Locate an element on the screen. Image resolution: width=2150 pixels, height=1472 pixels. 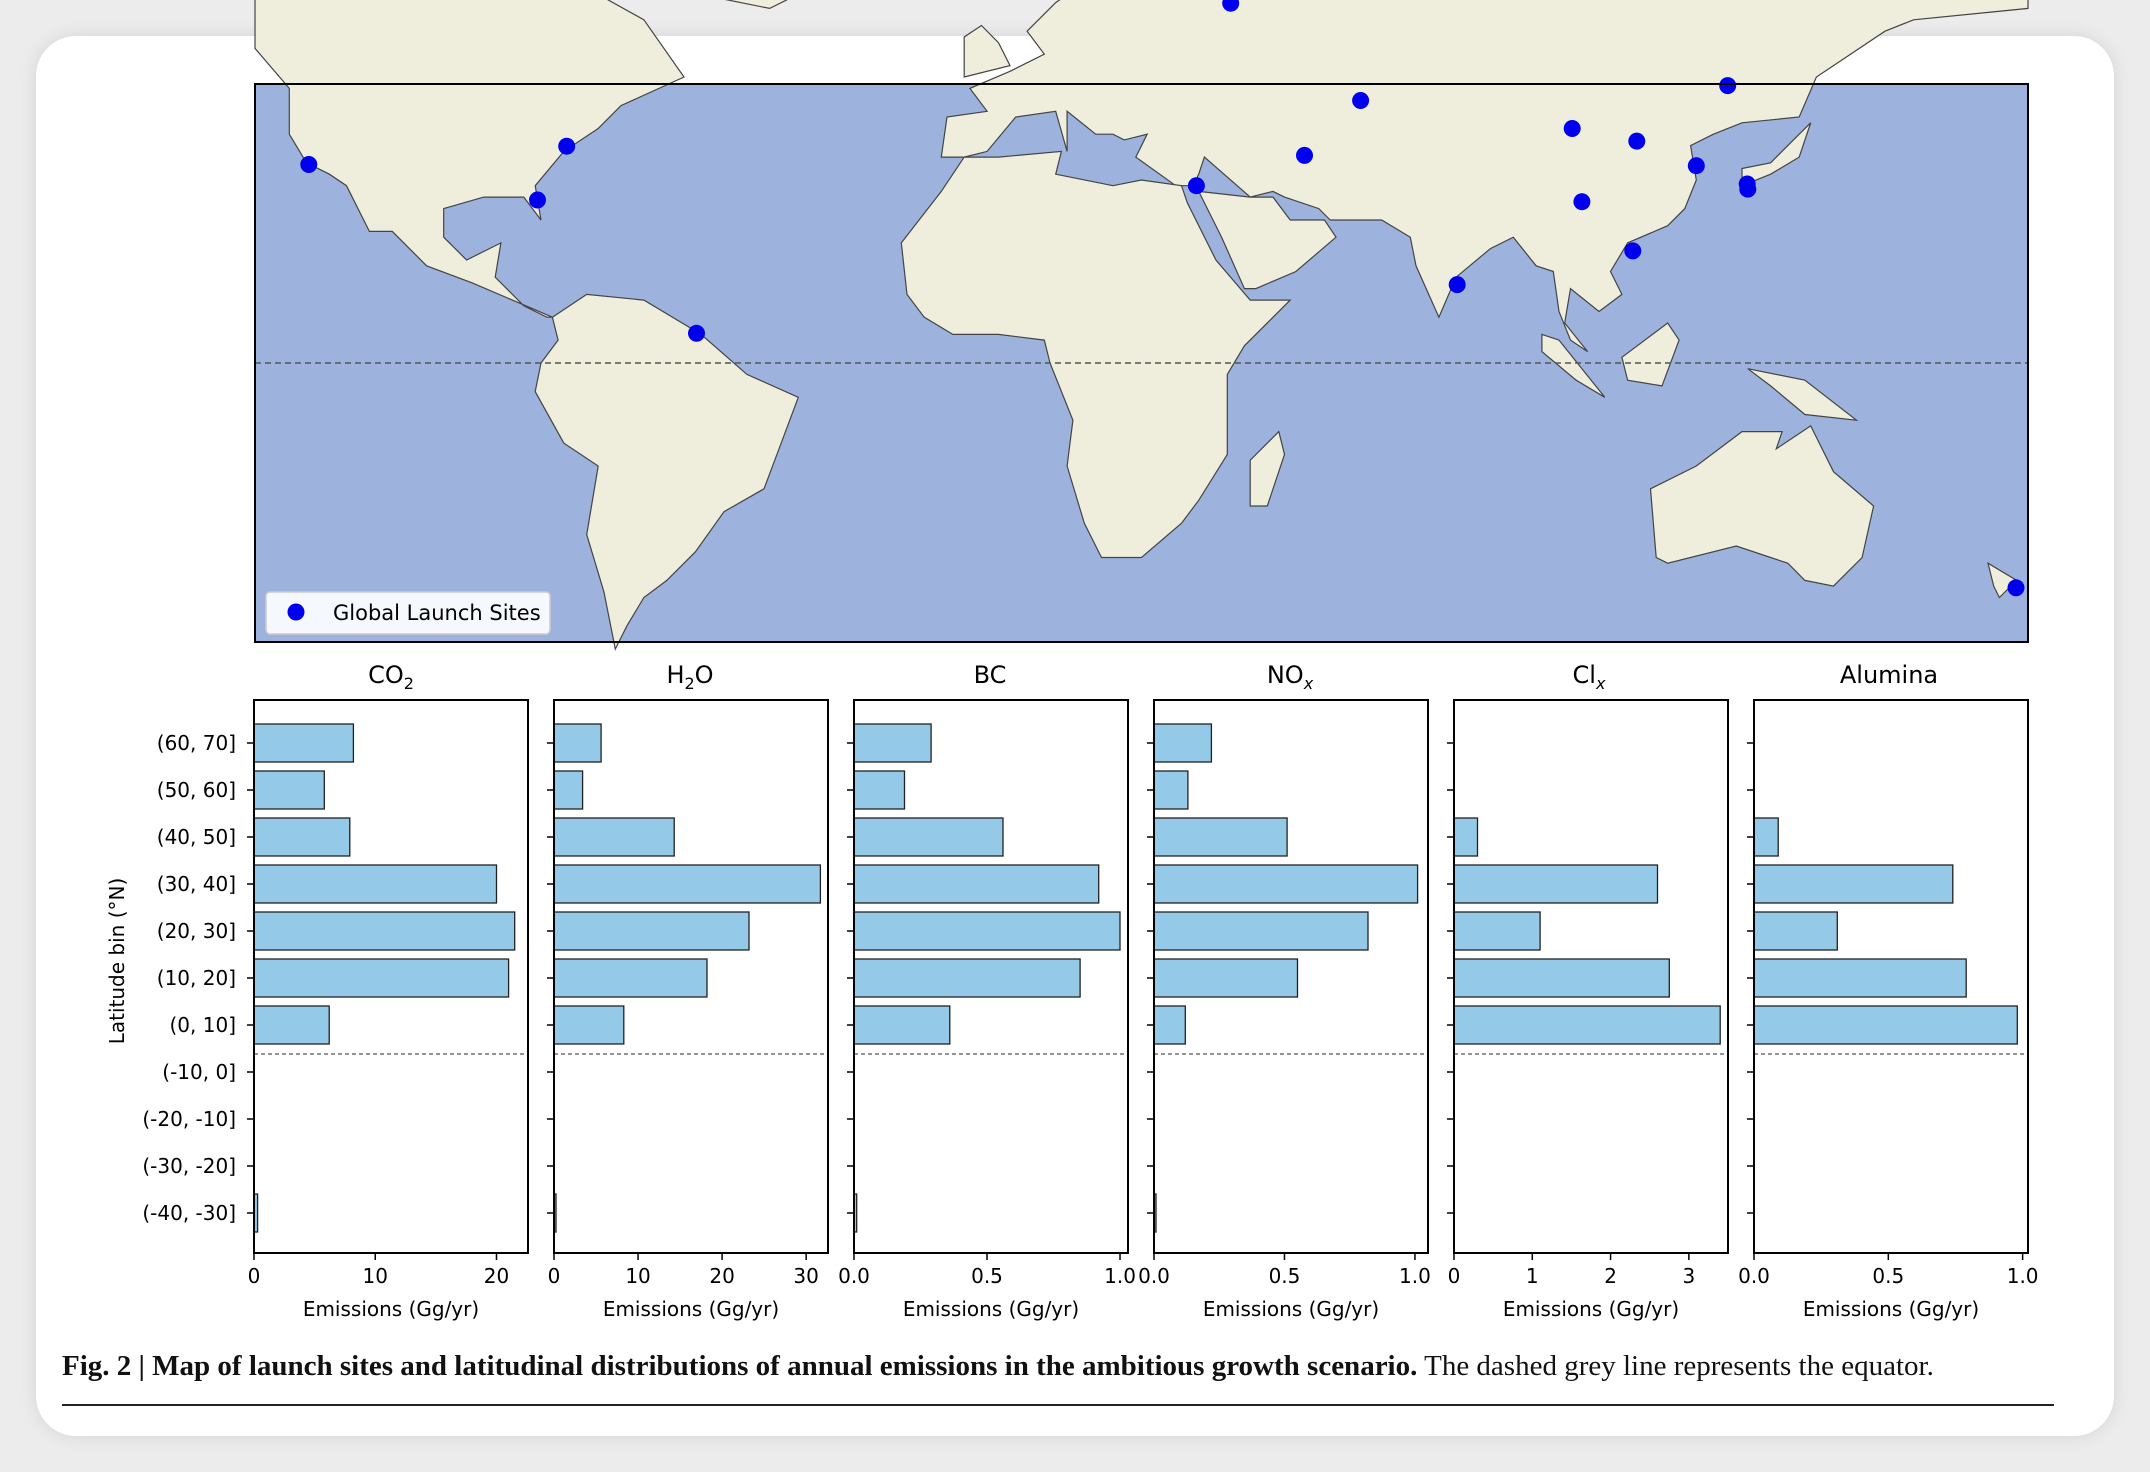
y-tick-label: (10, 20] is located at coordinates (196, 978).